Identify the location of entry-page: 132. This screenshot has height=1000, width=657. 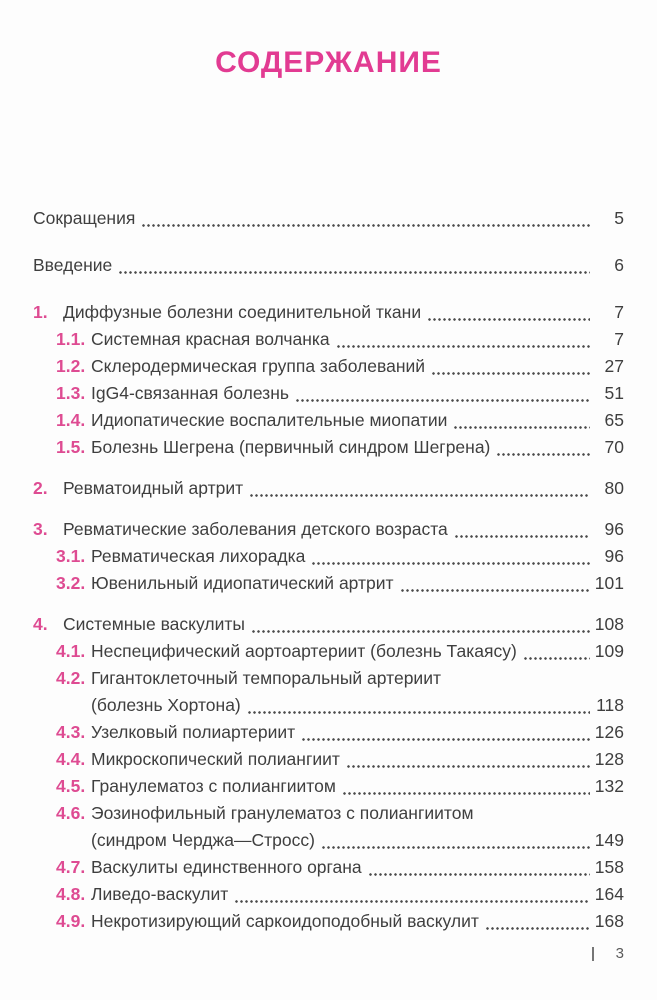
(609, 786).